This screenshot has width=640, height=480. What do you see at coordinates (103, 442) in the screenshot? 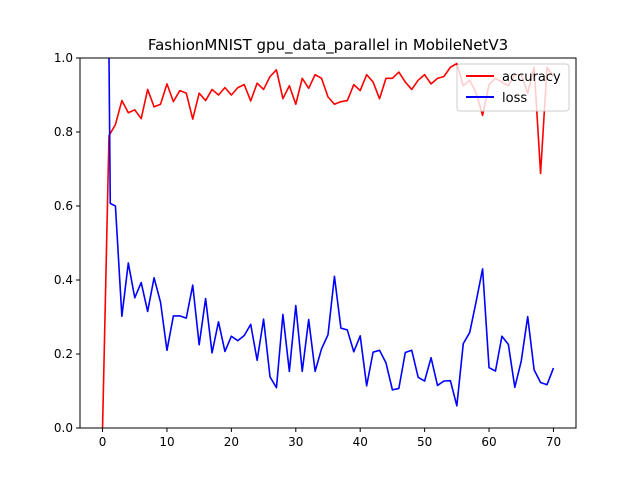
I see `x-tick-label: 0` at bounding box center [103, 442].